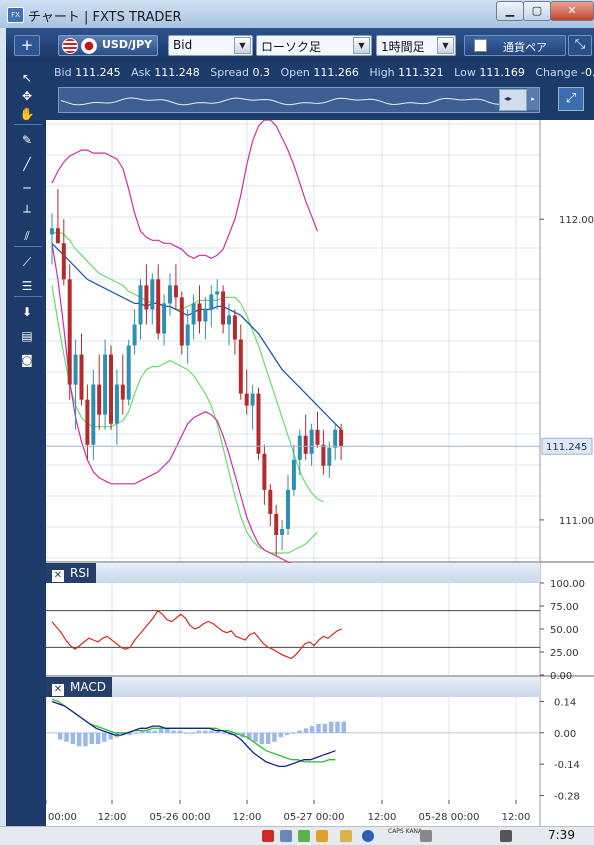 Image resolution: width=594 pixels, height=845 pixels. What do you see at coordinates (382, 72) in the screenshot?
I see `high-label: High` at bounding box center [382, 72].